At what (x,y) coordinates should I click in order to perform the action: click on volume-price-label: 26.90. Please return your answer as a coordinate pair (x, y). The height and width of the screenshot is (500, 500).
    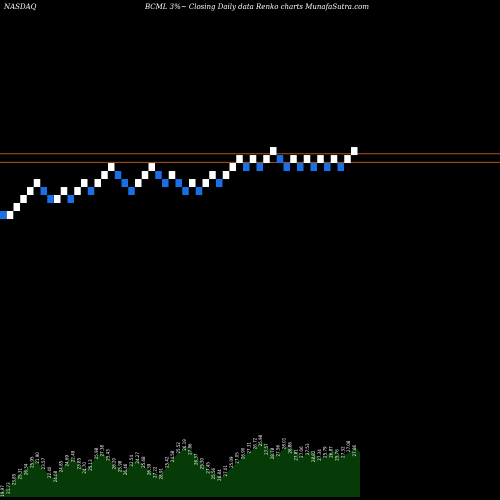
    Looking at the image, I should click on (243, 453).